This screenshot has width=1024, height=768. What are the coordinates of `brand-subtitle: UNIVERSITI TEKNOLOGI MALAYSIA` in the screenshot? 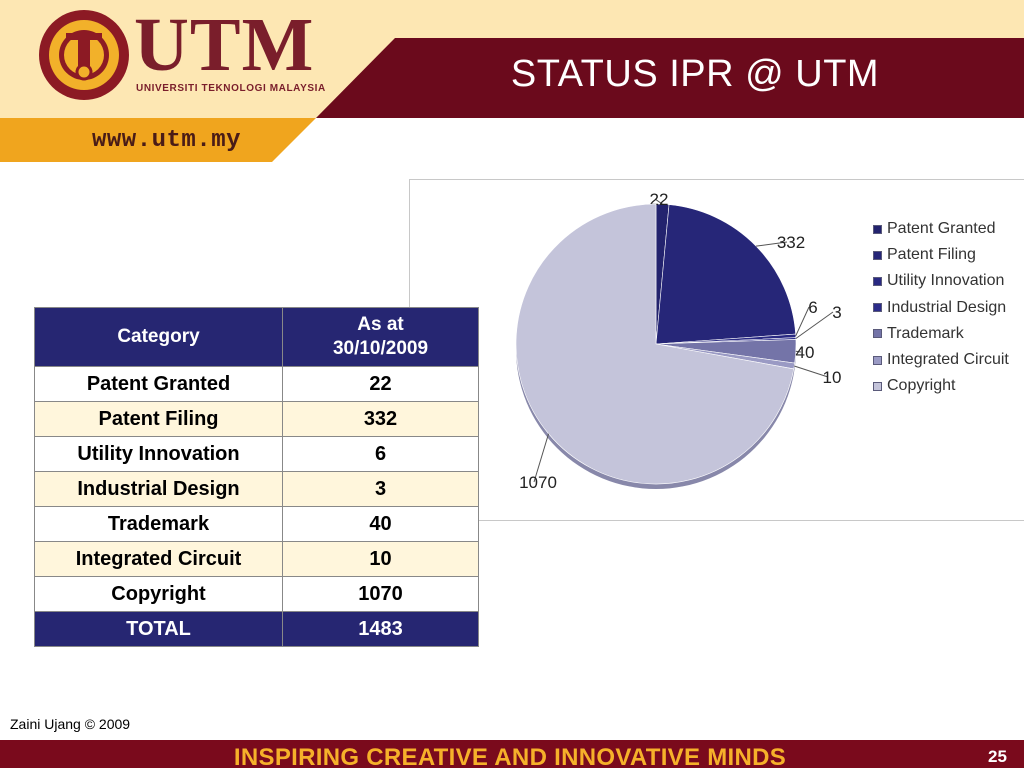 It's located at (231, 88).